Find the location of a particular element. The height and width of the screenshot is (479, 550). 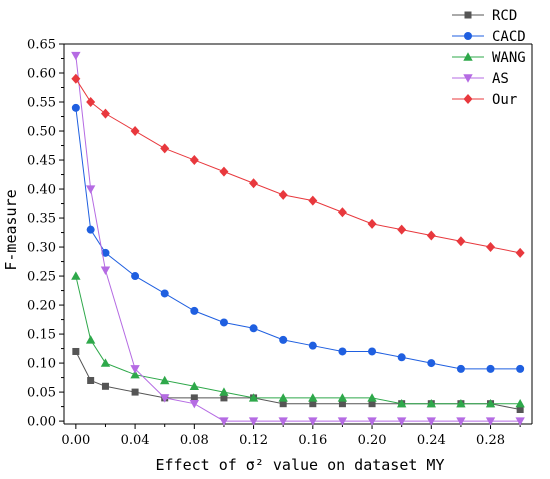

y-tick-label: 0.05 is located at coordinates (41, 393).